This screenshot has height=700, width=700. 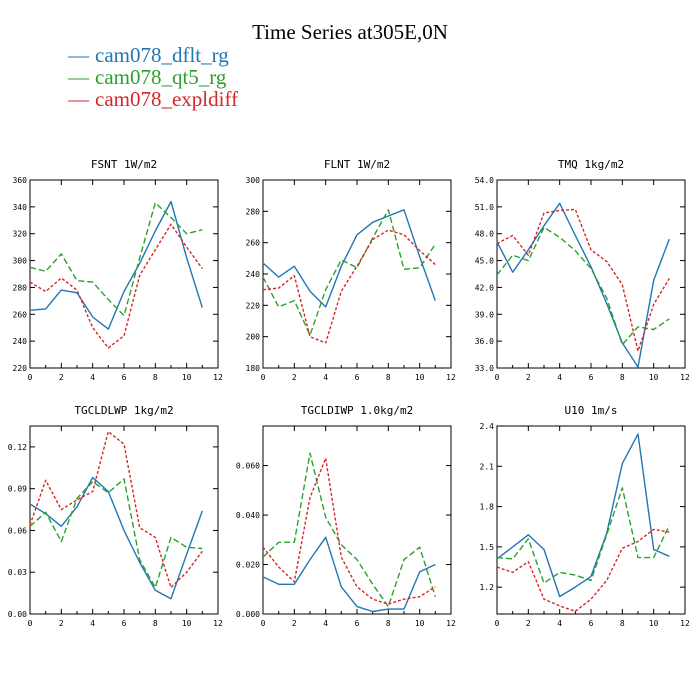 I want to click on y-tick-label: 180, so click(x=253, y=368).